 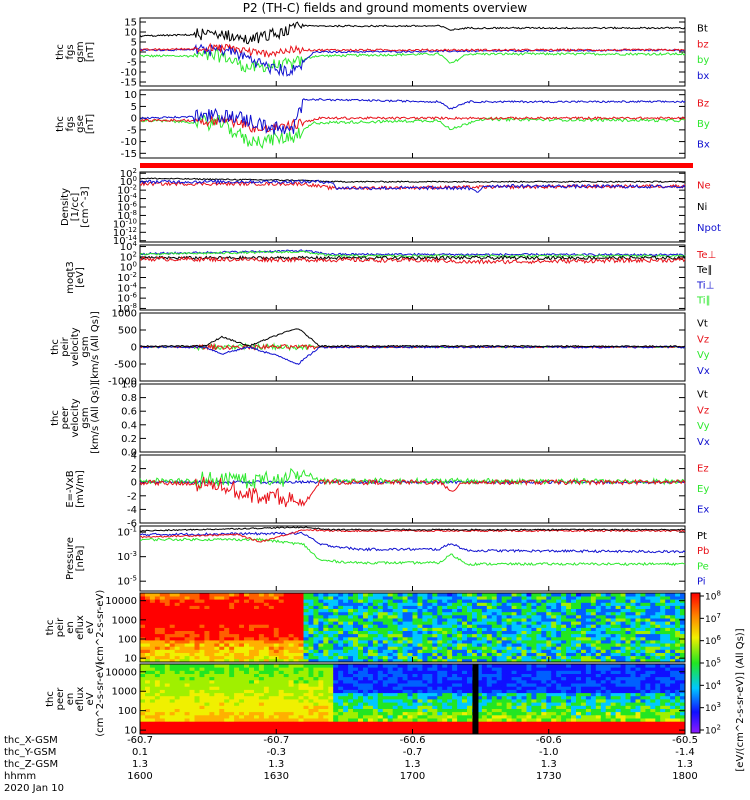 I want to click on ytick-label: 15, so click(x=130, y=23).